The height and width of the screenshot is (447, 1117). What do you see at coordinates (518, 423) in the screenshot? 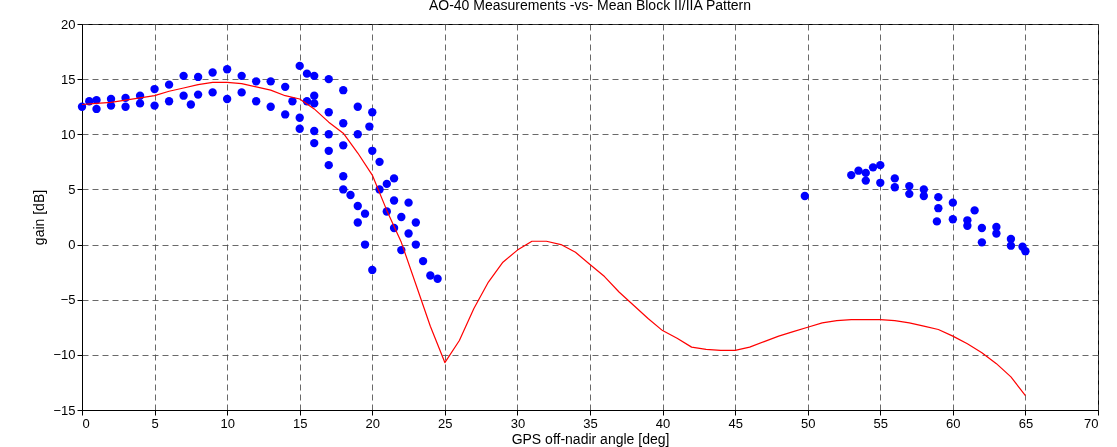
I see `x-tick-label: 30` at bounding box center [518, 423].